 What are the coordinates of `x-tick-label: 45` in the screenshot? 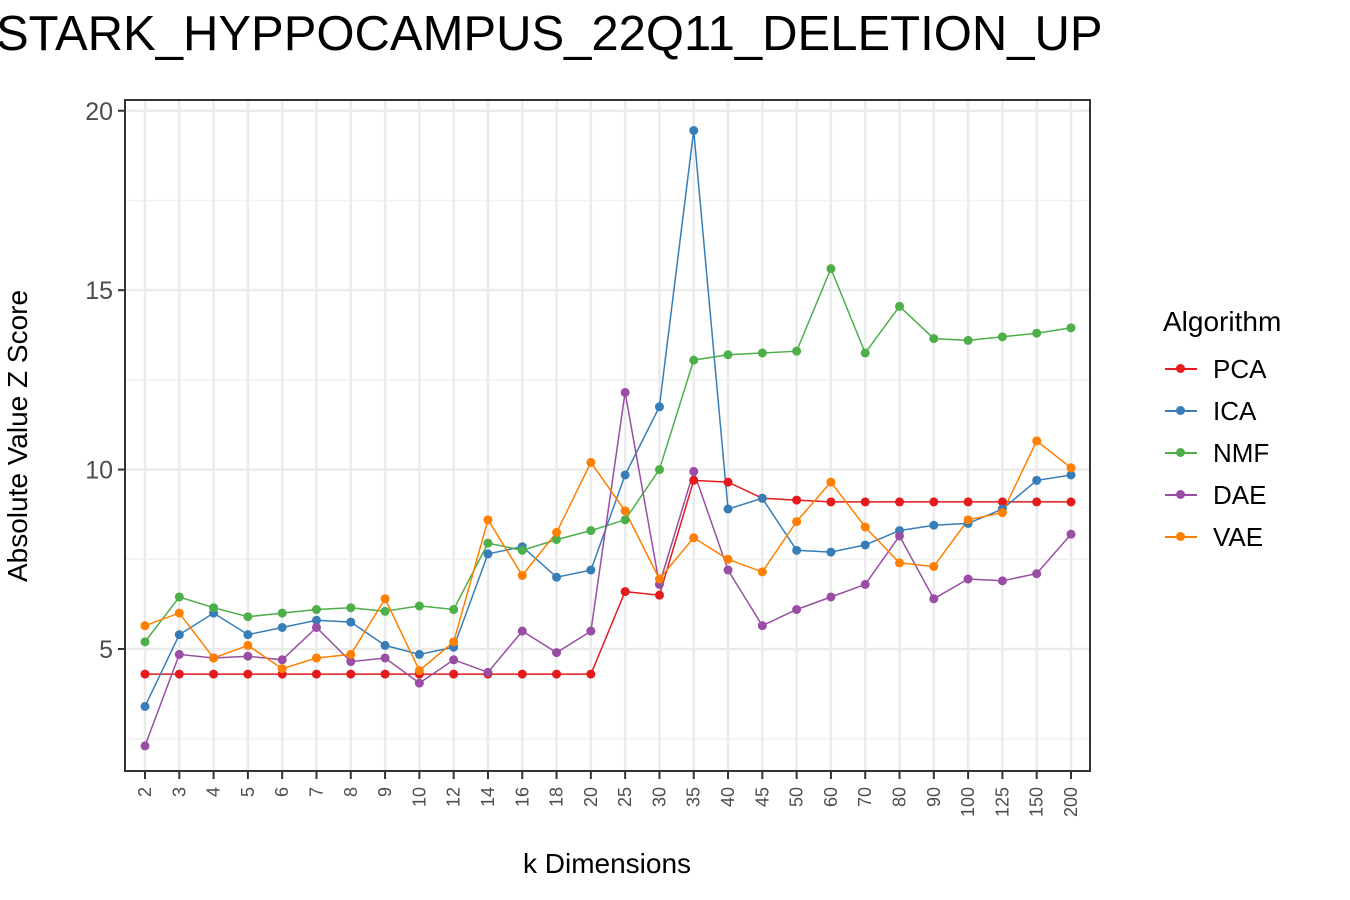 It's located at (762, 797).